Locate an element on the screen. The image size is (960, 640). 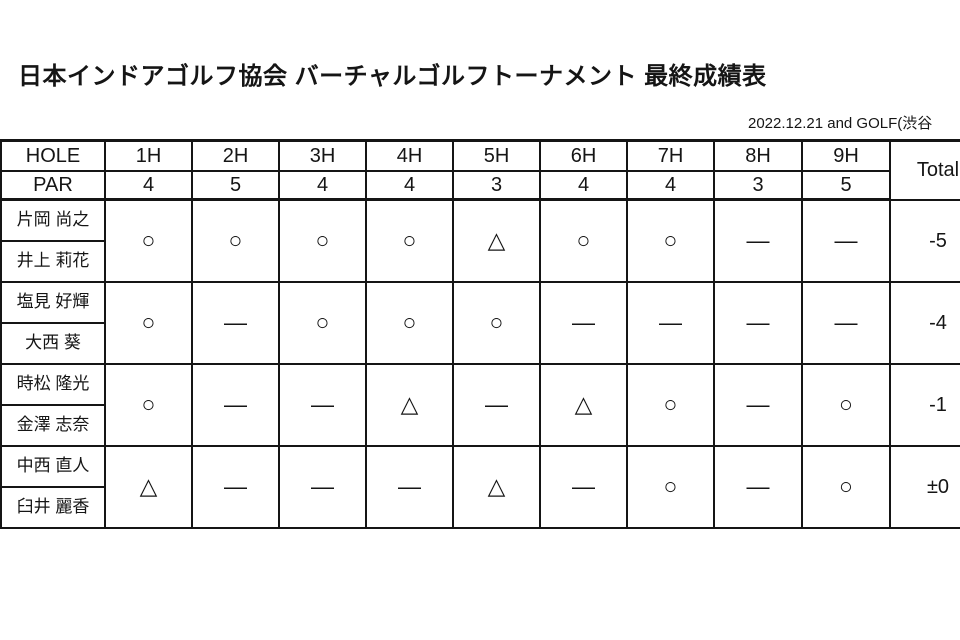
page-title: 日本インドアゴルフ協会 バーチャルゴルフトーナメント 最終成績表 is located at coordinates (392, 76).